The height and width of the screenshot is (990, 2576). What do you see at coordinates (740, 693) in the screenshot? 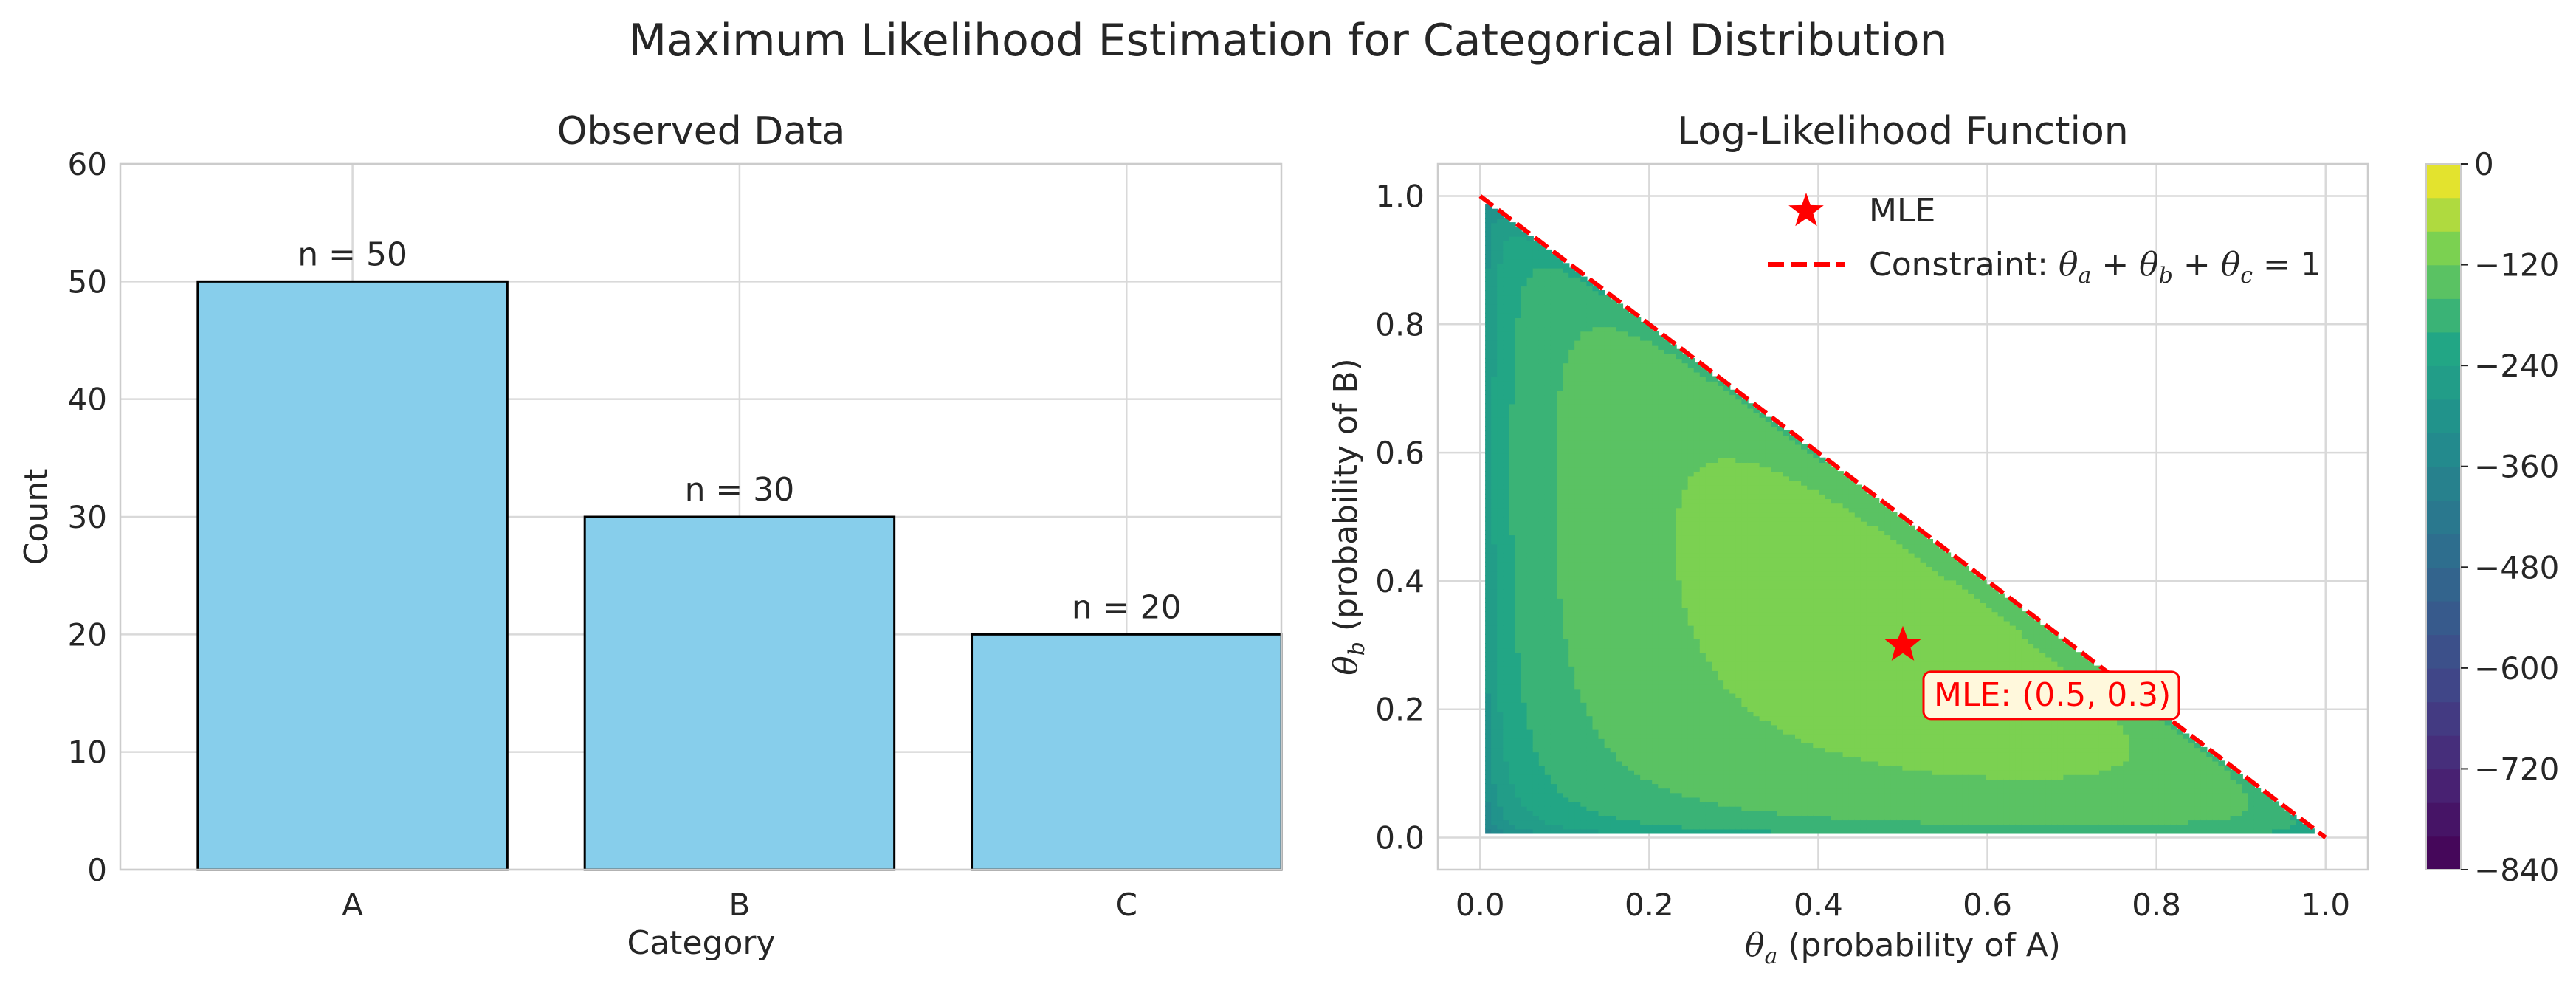
I see `bar-B` at bounding box center [740, 693].